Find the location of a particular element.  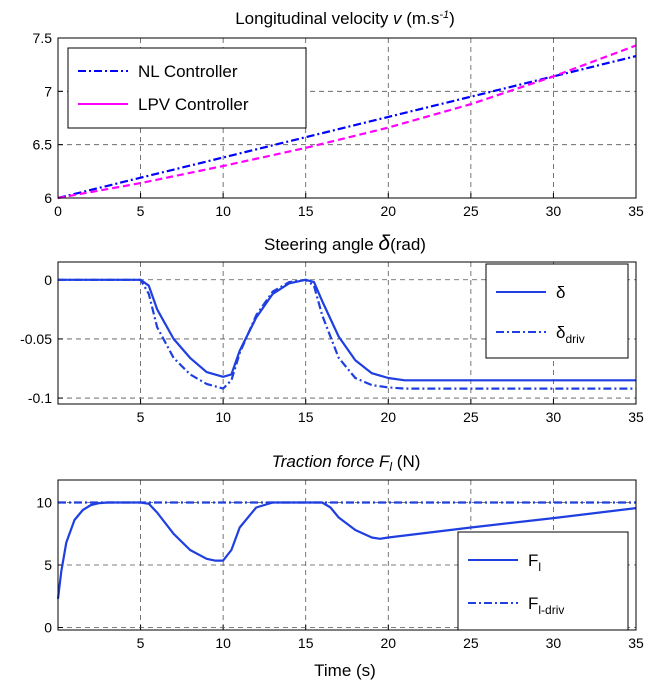

y-tick-label: -0.1 is located at coordinates (40, 398).